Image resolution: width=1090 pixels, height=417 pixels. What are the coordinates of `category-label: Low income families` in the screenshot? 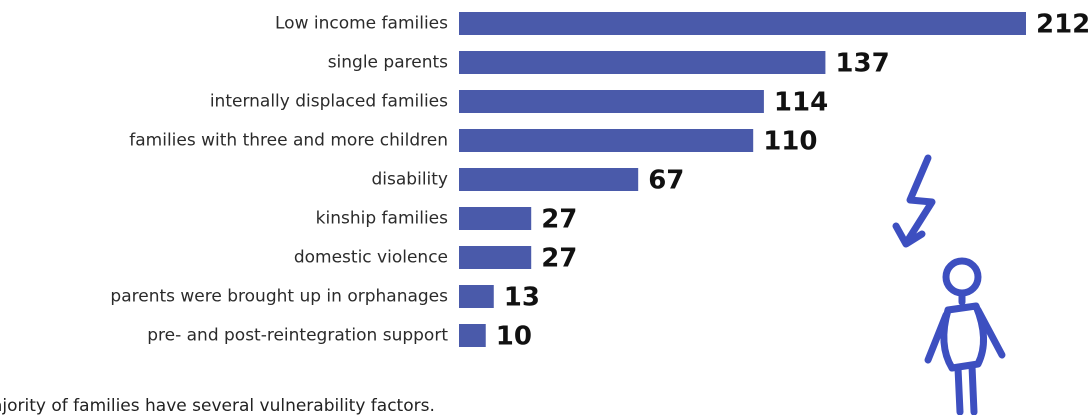 It's located at (361, 24).